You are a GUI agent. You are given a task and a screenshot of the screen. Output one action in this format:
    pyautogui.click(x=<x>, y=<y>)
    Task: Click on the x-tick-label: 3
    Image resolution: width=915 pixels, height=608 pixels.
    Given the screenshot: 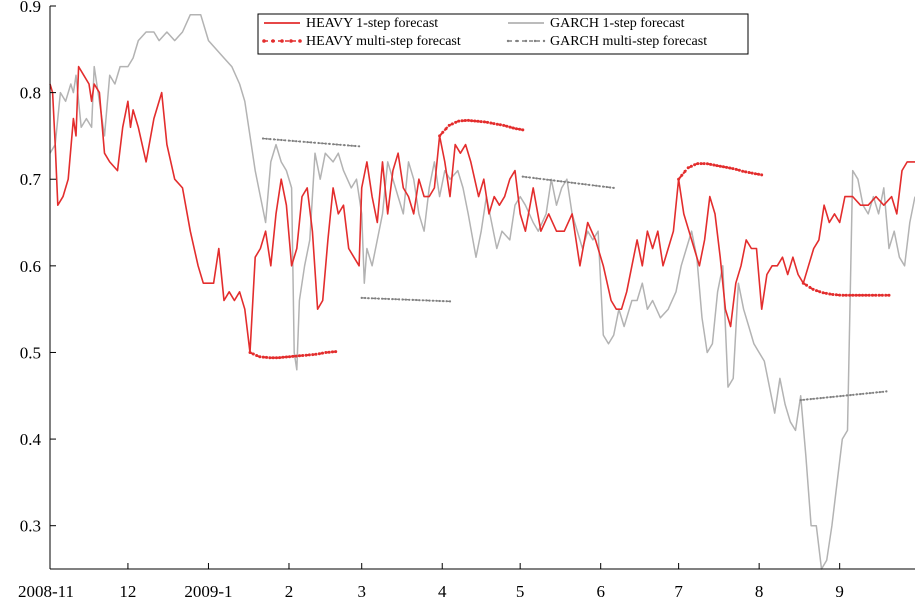 What is the action you would take?
    pyautogui.click(x=361, y=591)
    